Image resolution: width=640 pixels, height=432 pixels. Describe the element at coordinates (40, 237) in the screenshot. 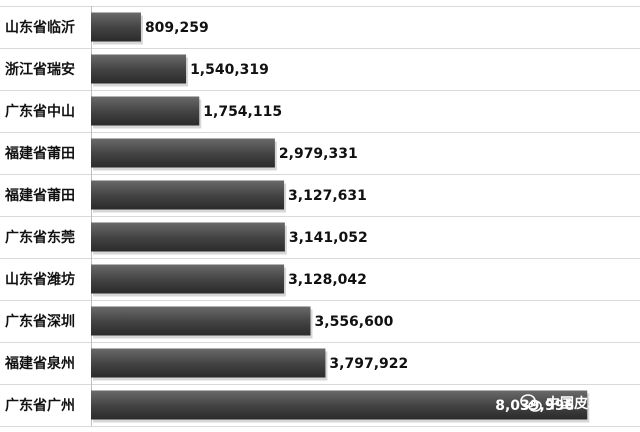

I see `category-label: 广东省东莞` at that location.